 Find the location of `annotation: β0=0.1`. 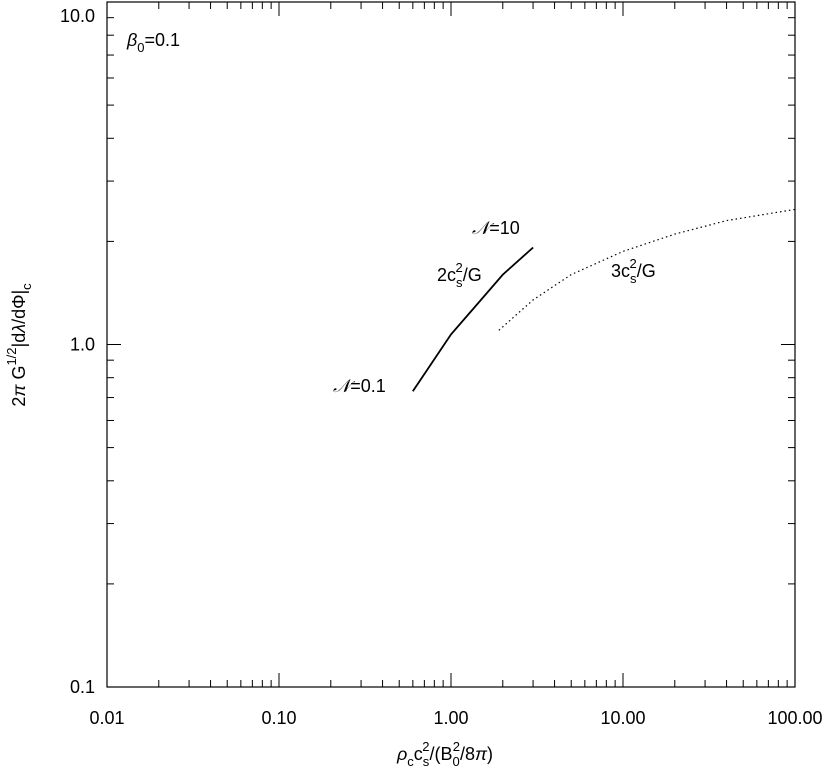

annotation: β0=0.1 is located at coordinates (153, 42).